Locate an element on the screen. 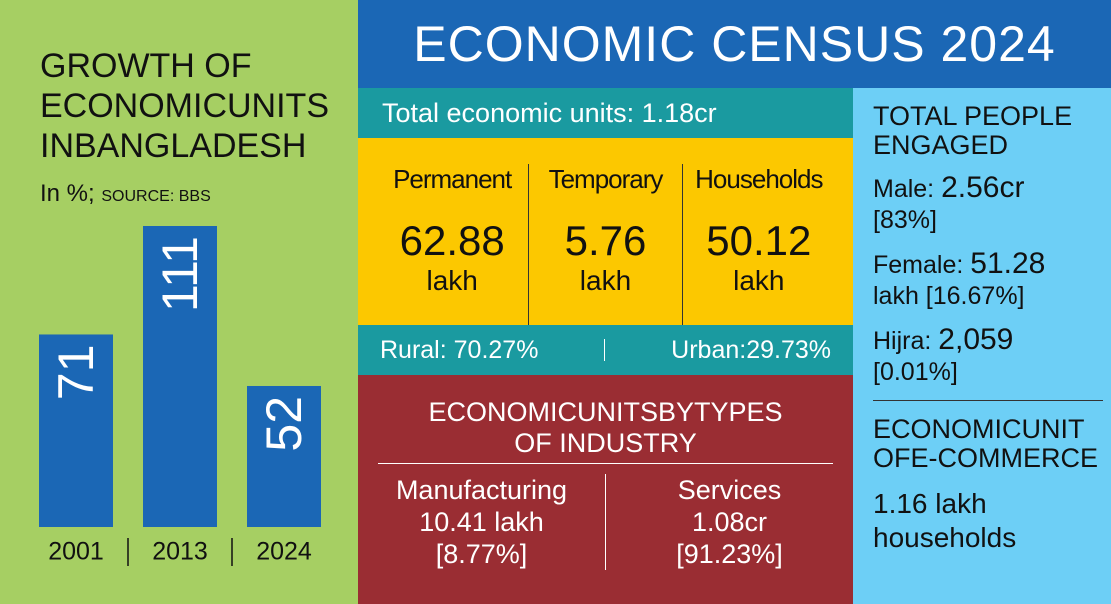 This screenshot has width=1111, height=604. chart-subtitle: In %; SOURCE: BBS is located at coordinates (125, 194).